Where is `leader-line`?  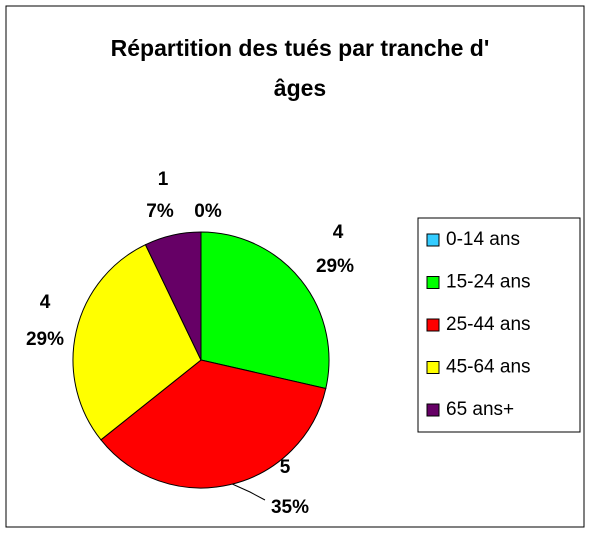
leader-line is located at coordinates (247, 491).